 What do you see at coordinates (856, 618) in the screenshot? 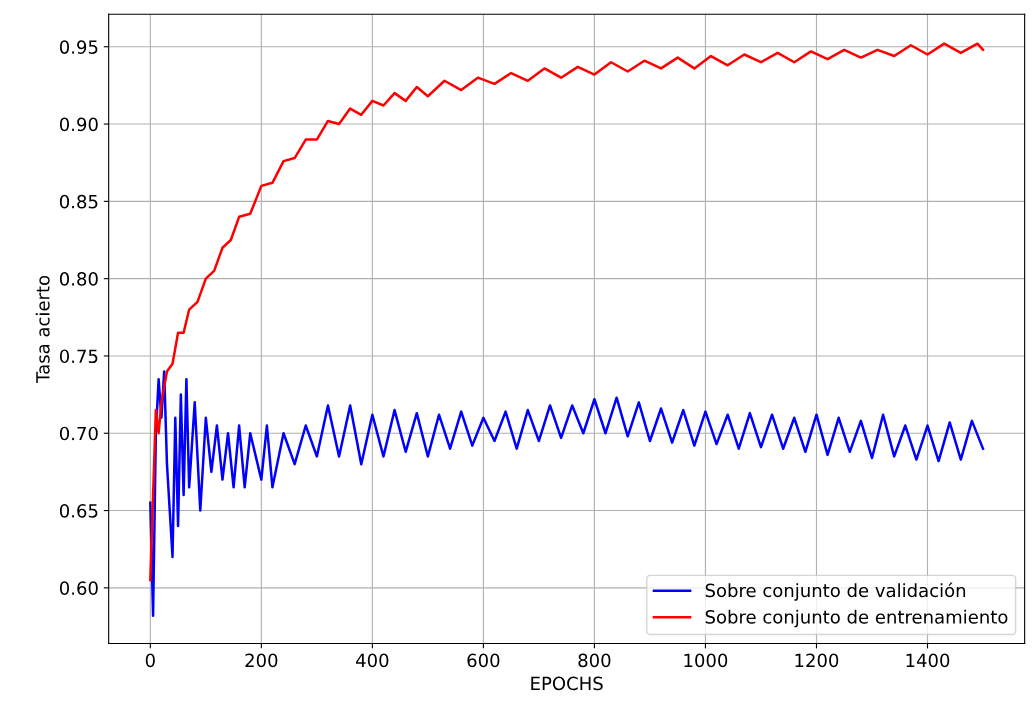
I see `legend-label: Sobre conjunto de entrenamiento` at bounding box center [856, 618].